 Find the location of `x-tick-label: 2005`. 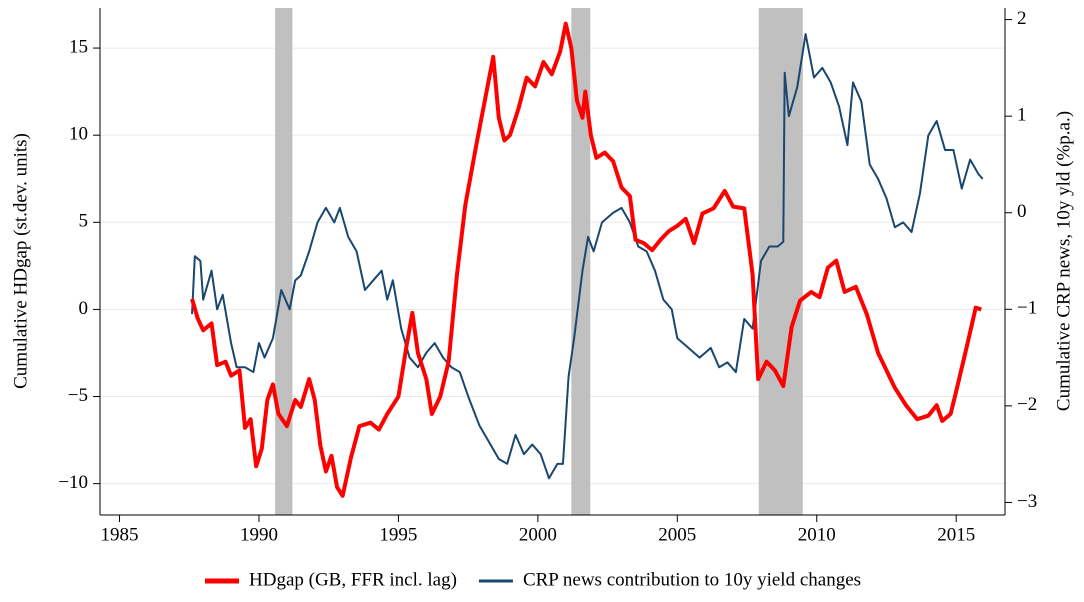

x-tick-label: 2005 is located at coordinates (677, 534).